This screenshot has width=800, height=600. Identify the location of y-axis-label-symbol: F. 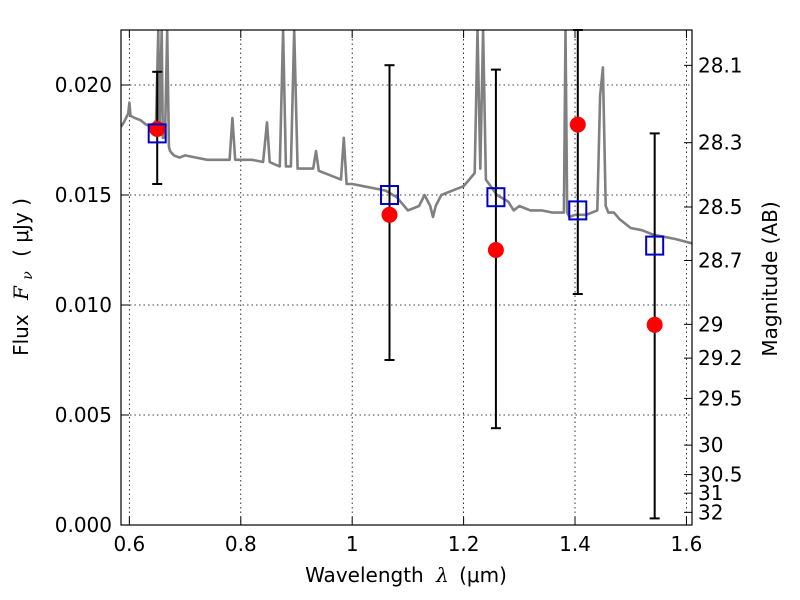
(21, 293).